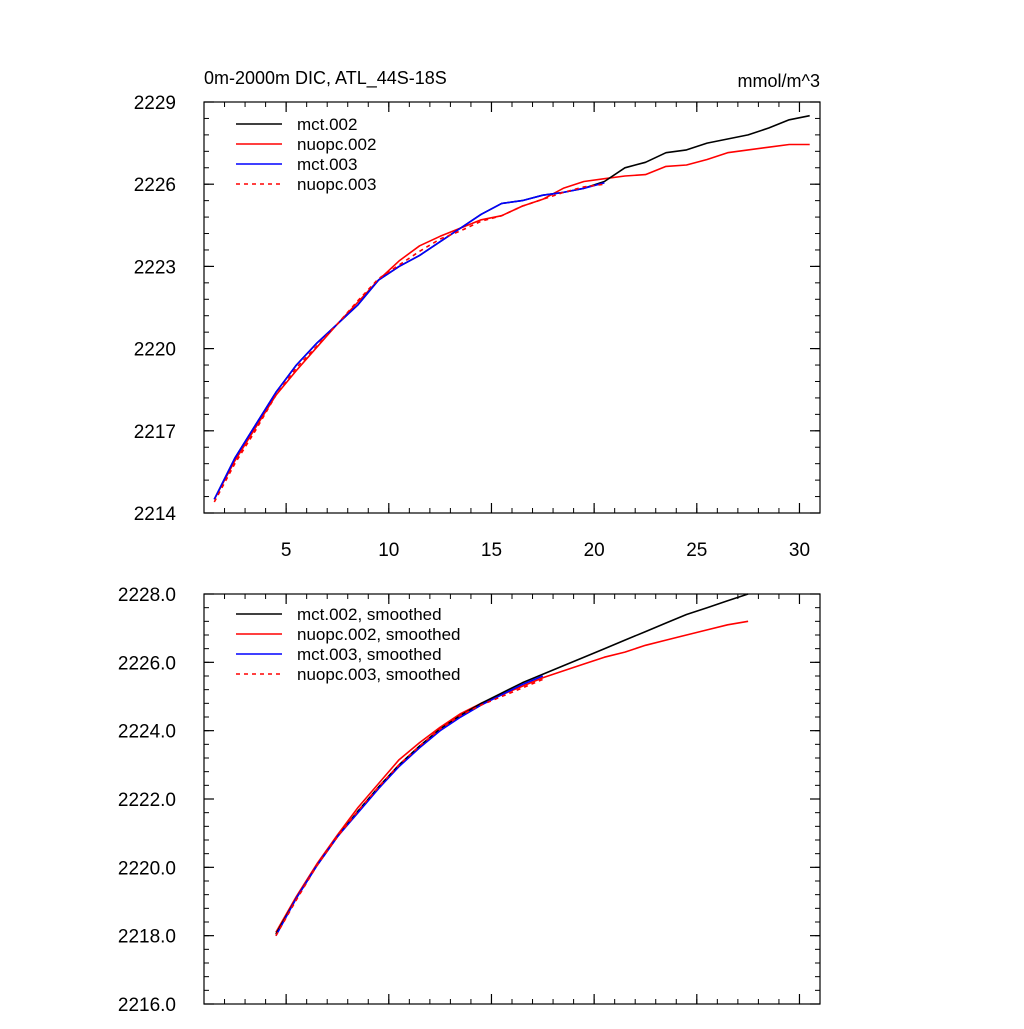  What do you see at coordinates (336, 184) in the screenshot?
I see `legend-label: nuopc.003` at bounding box center [336, 184].